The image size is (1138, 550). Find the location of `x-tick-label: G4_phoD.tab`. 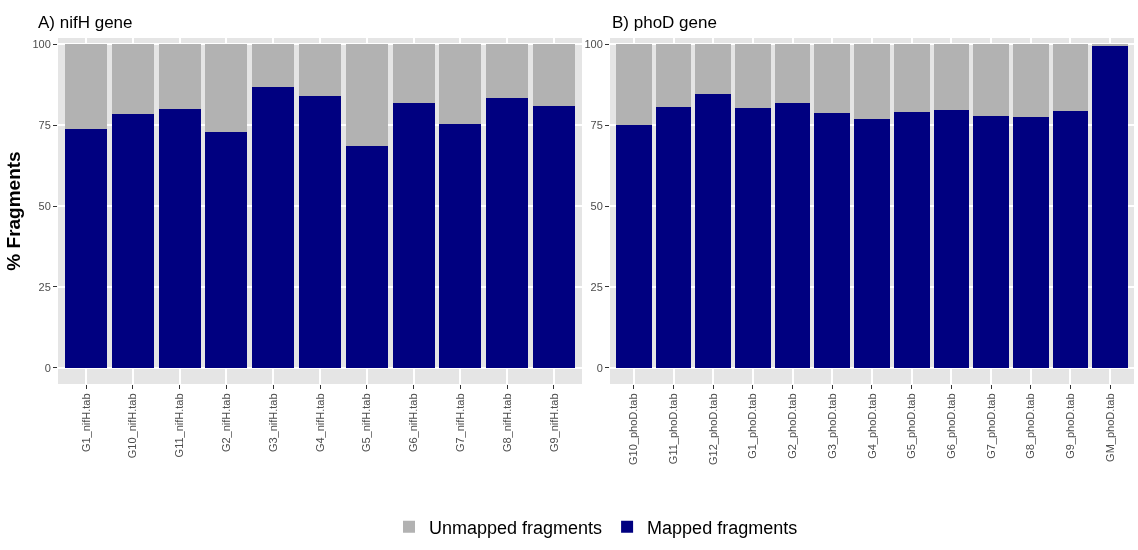

x-tick-label: G4_phoD.tab is located at coordinates (871, 426).